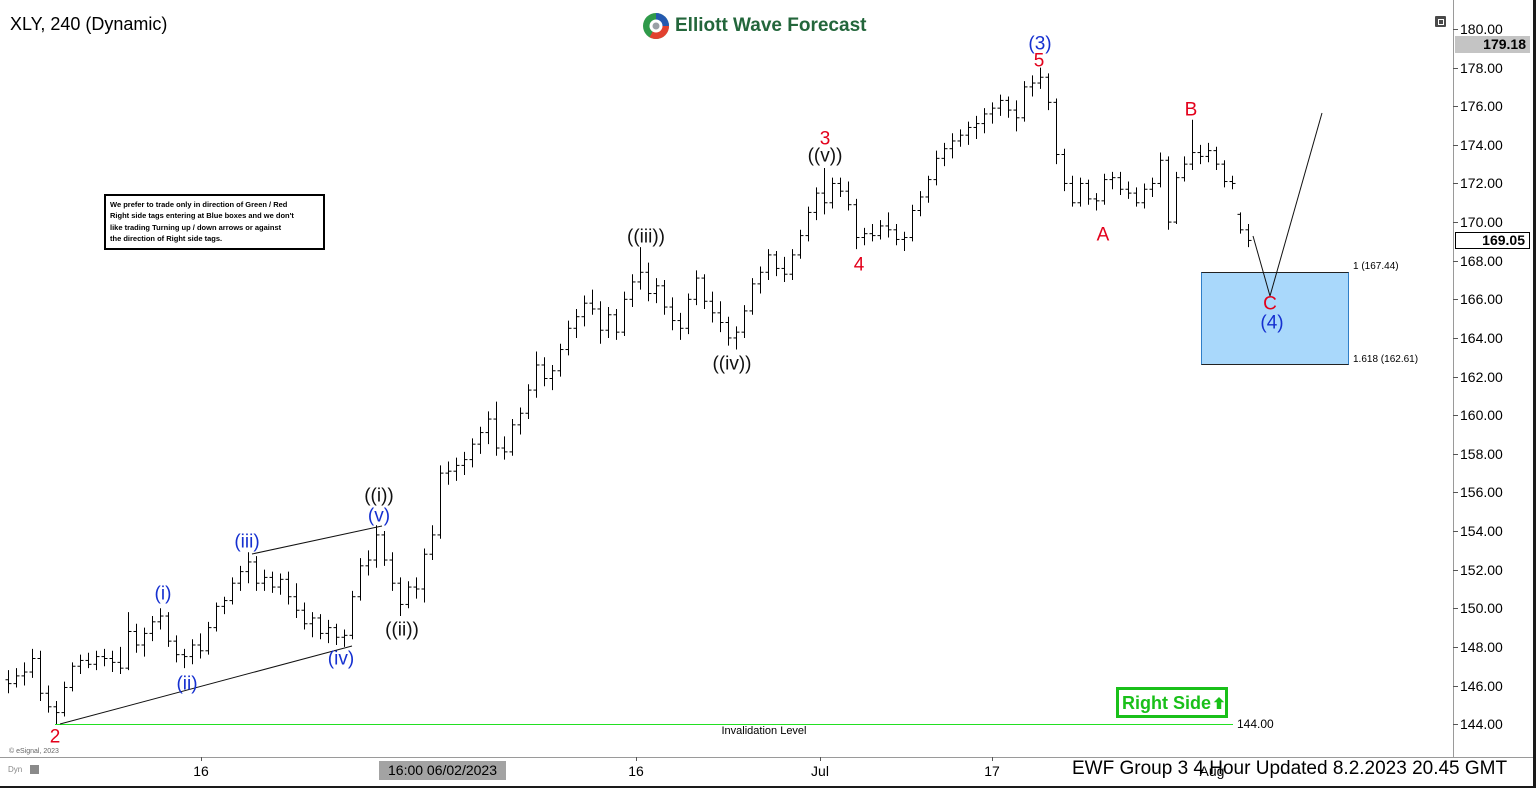  I want to click on fib-level-1618-label: 1.618 (162.61), so click(1386, 359).